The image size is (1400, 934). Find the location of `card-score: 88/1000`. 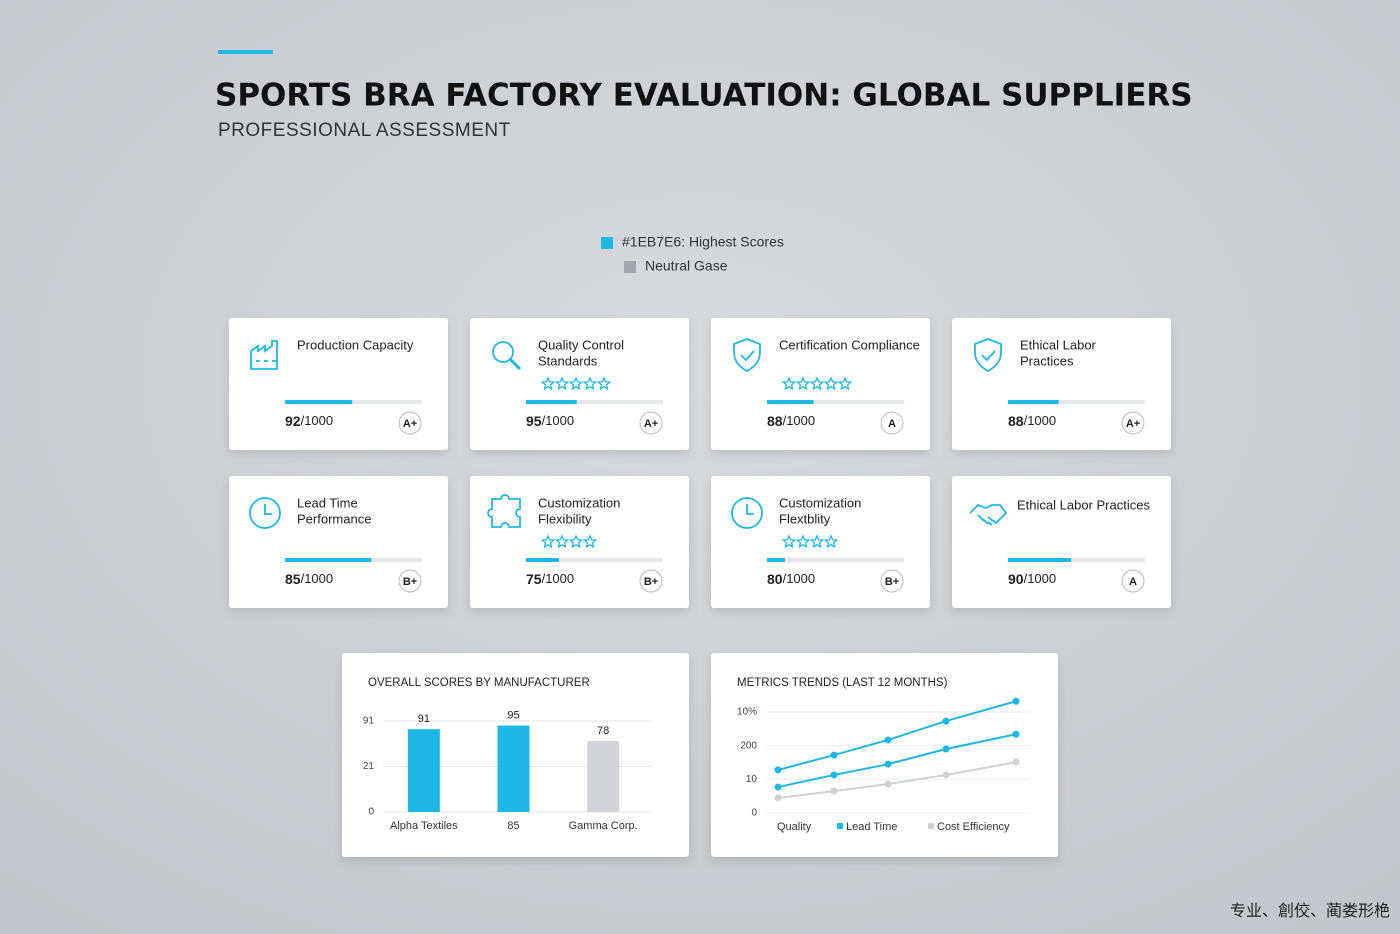

card-score: 88/1000 is located at coordinates (791, 421).